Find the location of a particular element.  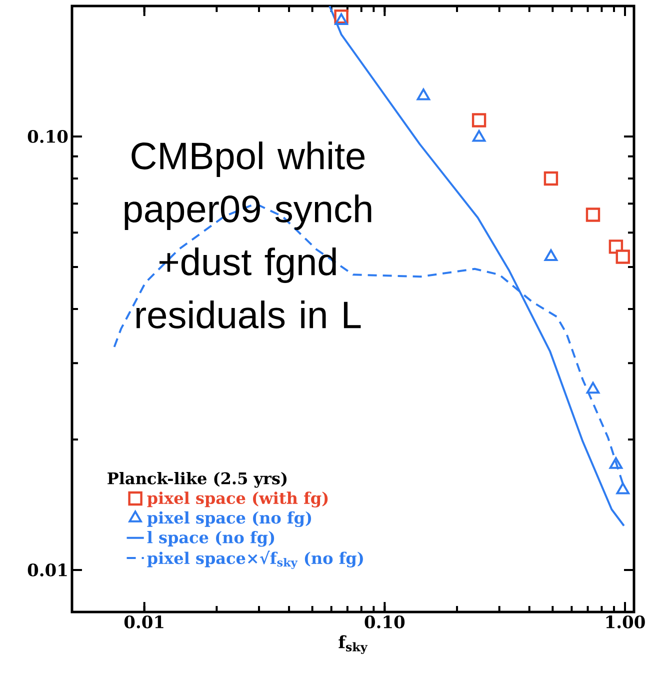

legend-label: pixel space (with fg) is located at coordinates (237, 500).